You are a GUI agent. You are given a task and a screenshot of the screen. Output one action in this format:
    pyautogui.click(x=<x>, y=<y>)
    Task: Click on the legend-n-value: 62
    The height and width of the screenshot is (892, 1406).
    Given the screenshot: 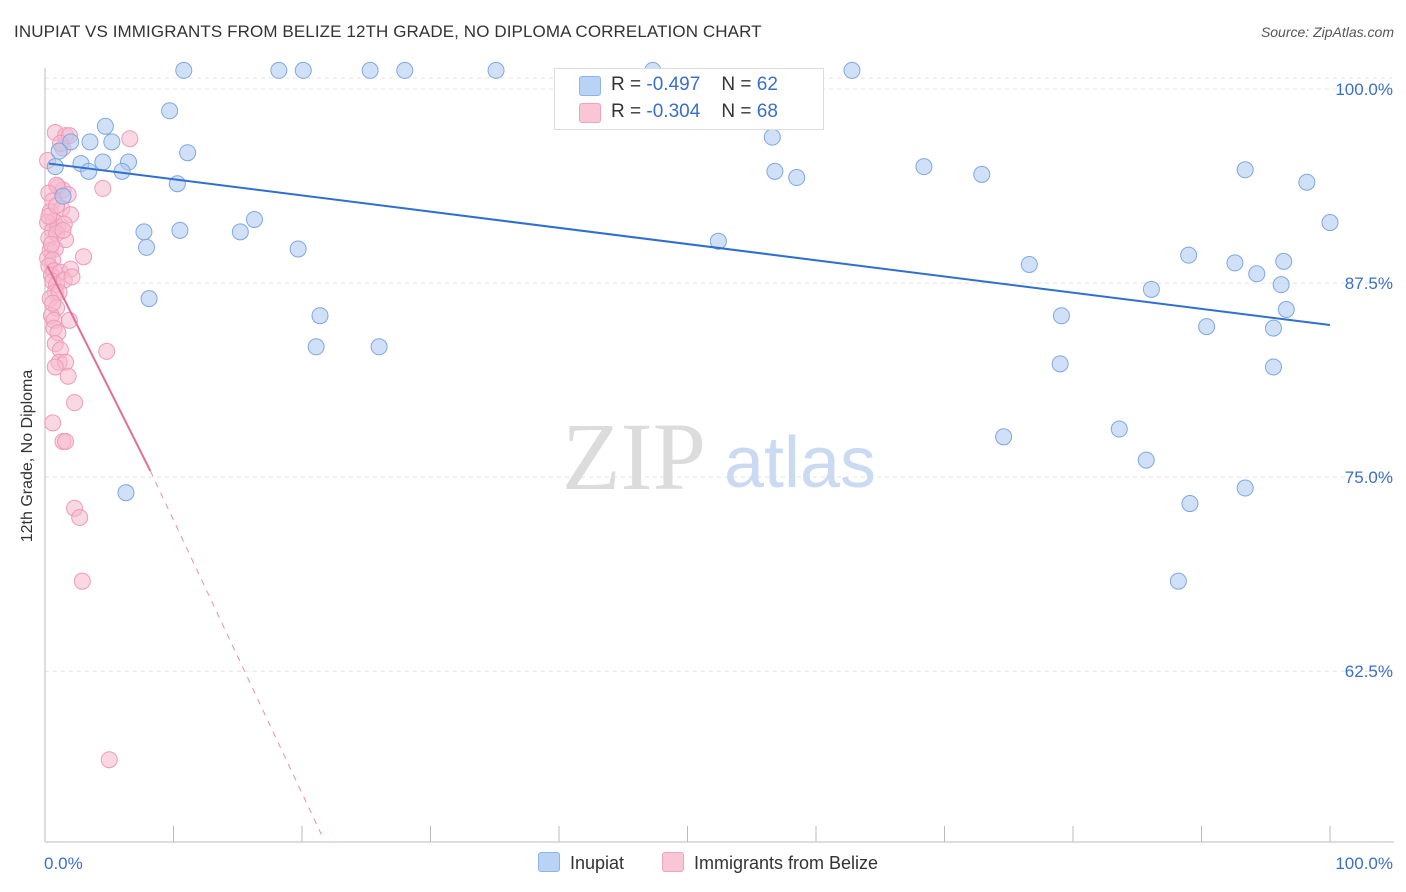 What is the action you would take?
    pyautogui.click(x=767, y=84)
    